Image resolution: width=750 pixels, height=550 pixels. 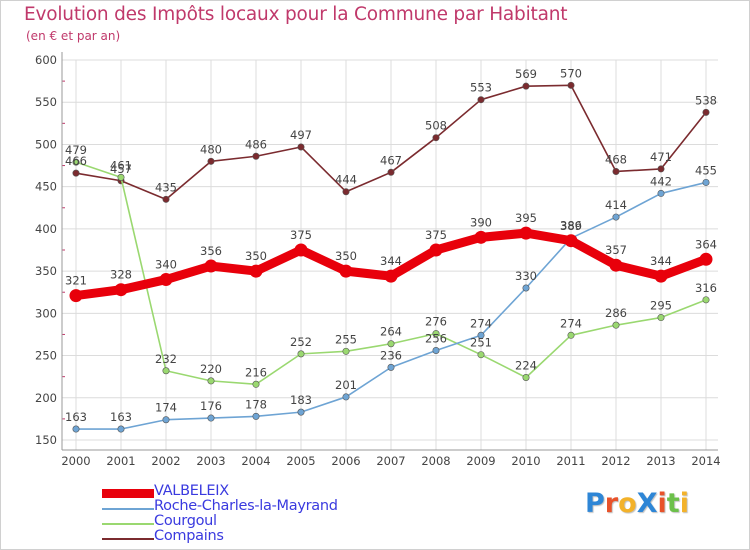 I want to click on data-label-valbeleix: 328, so click(x=121, y=275).